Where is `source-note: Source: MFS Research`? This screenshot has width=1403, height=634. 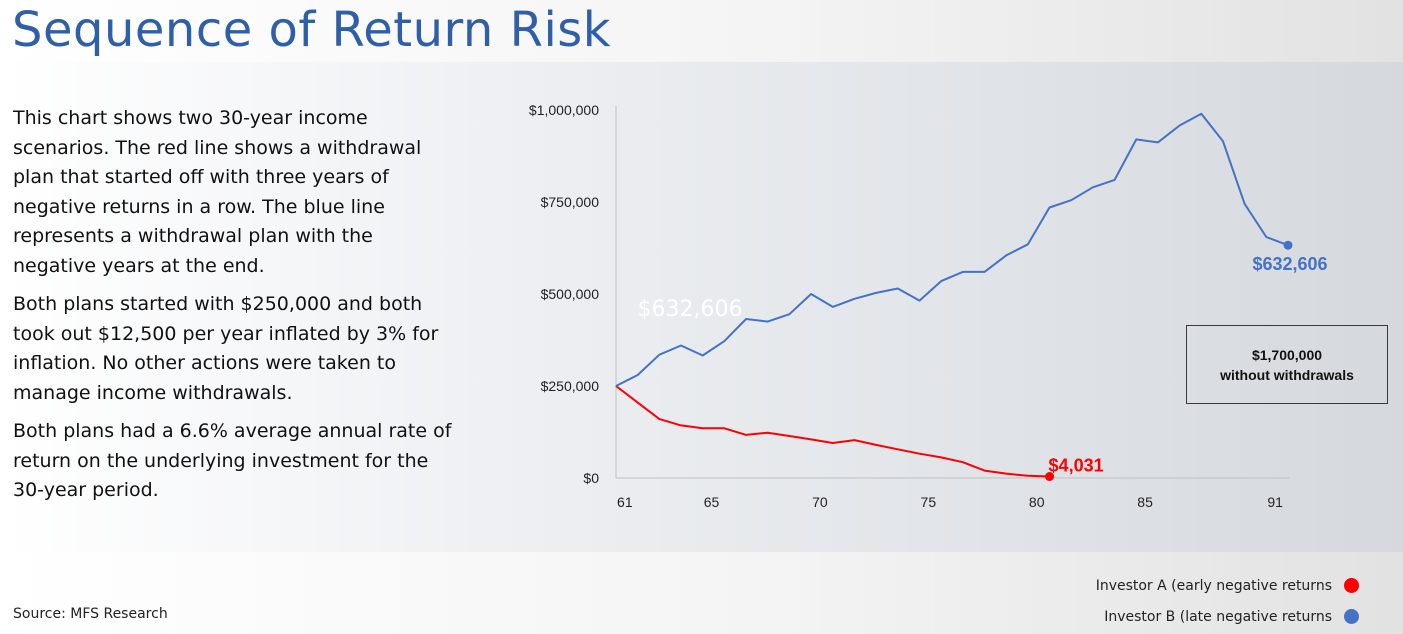 source-note: Source: MFS Research is located at coordinates (90, 614).